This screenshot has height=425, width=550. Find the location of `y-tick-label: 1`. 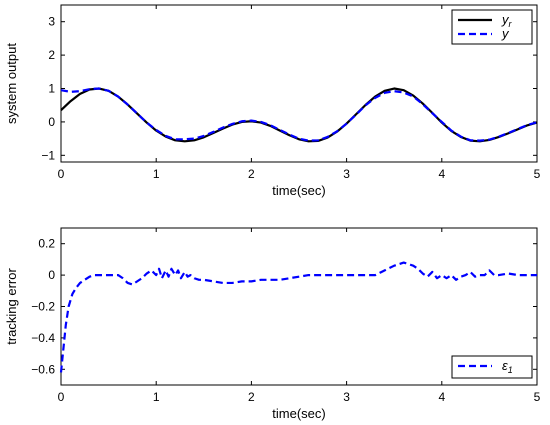

y-tick-label: 1 is located at coordinates (51, 89).